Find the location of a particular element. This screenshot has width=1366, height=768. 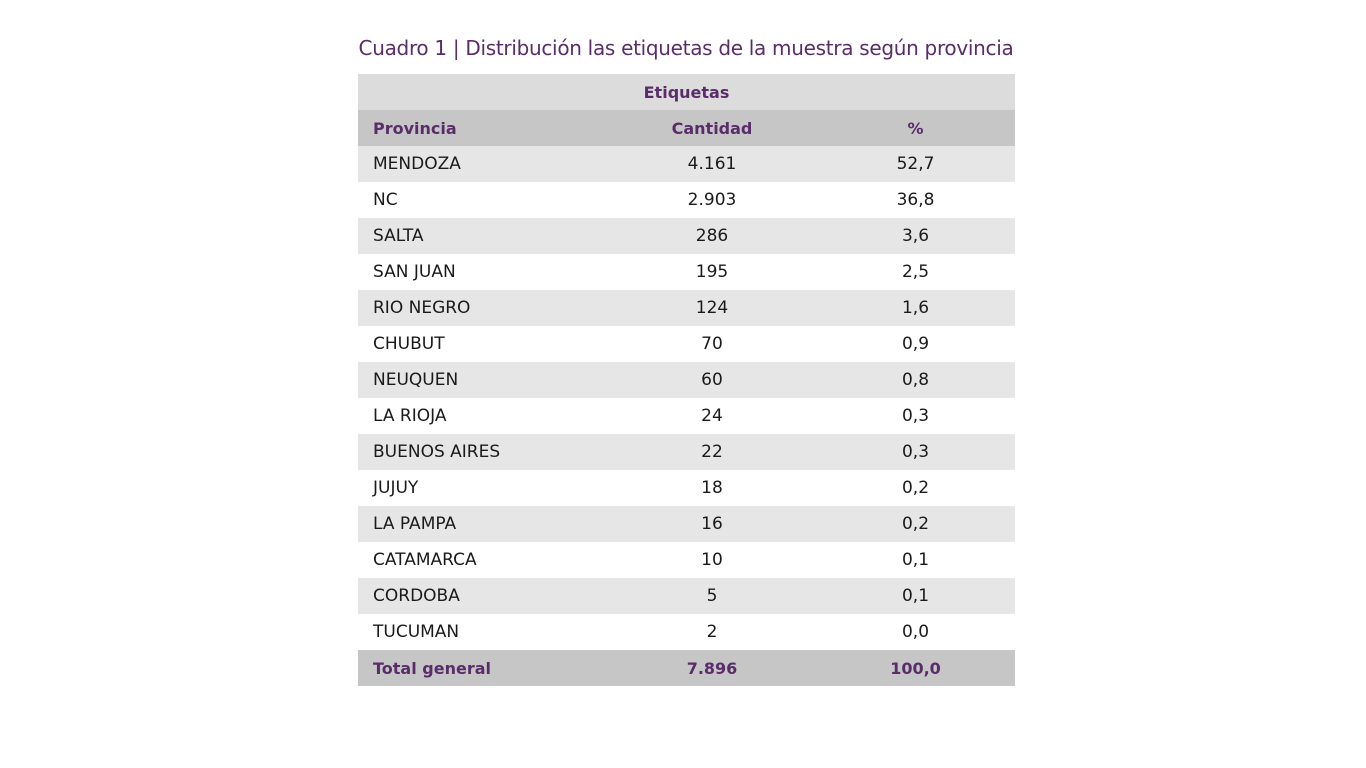

cantidad-cell: 4.161 is located at coordinates (712, 164).